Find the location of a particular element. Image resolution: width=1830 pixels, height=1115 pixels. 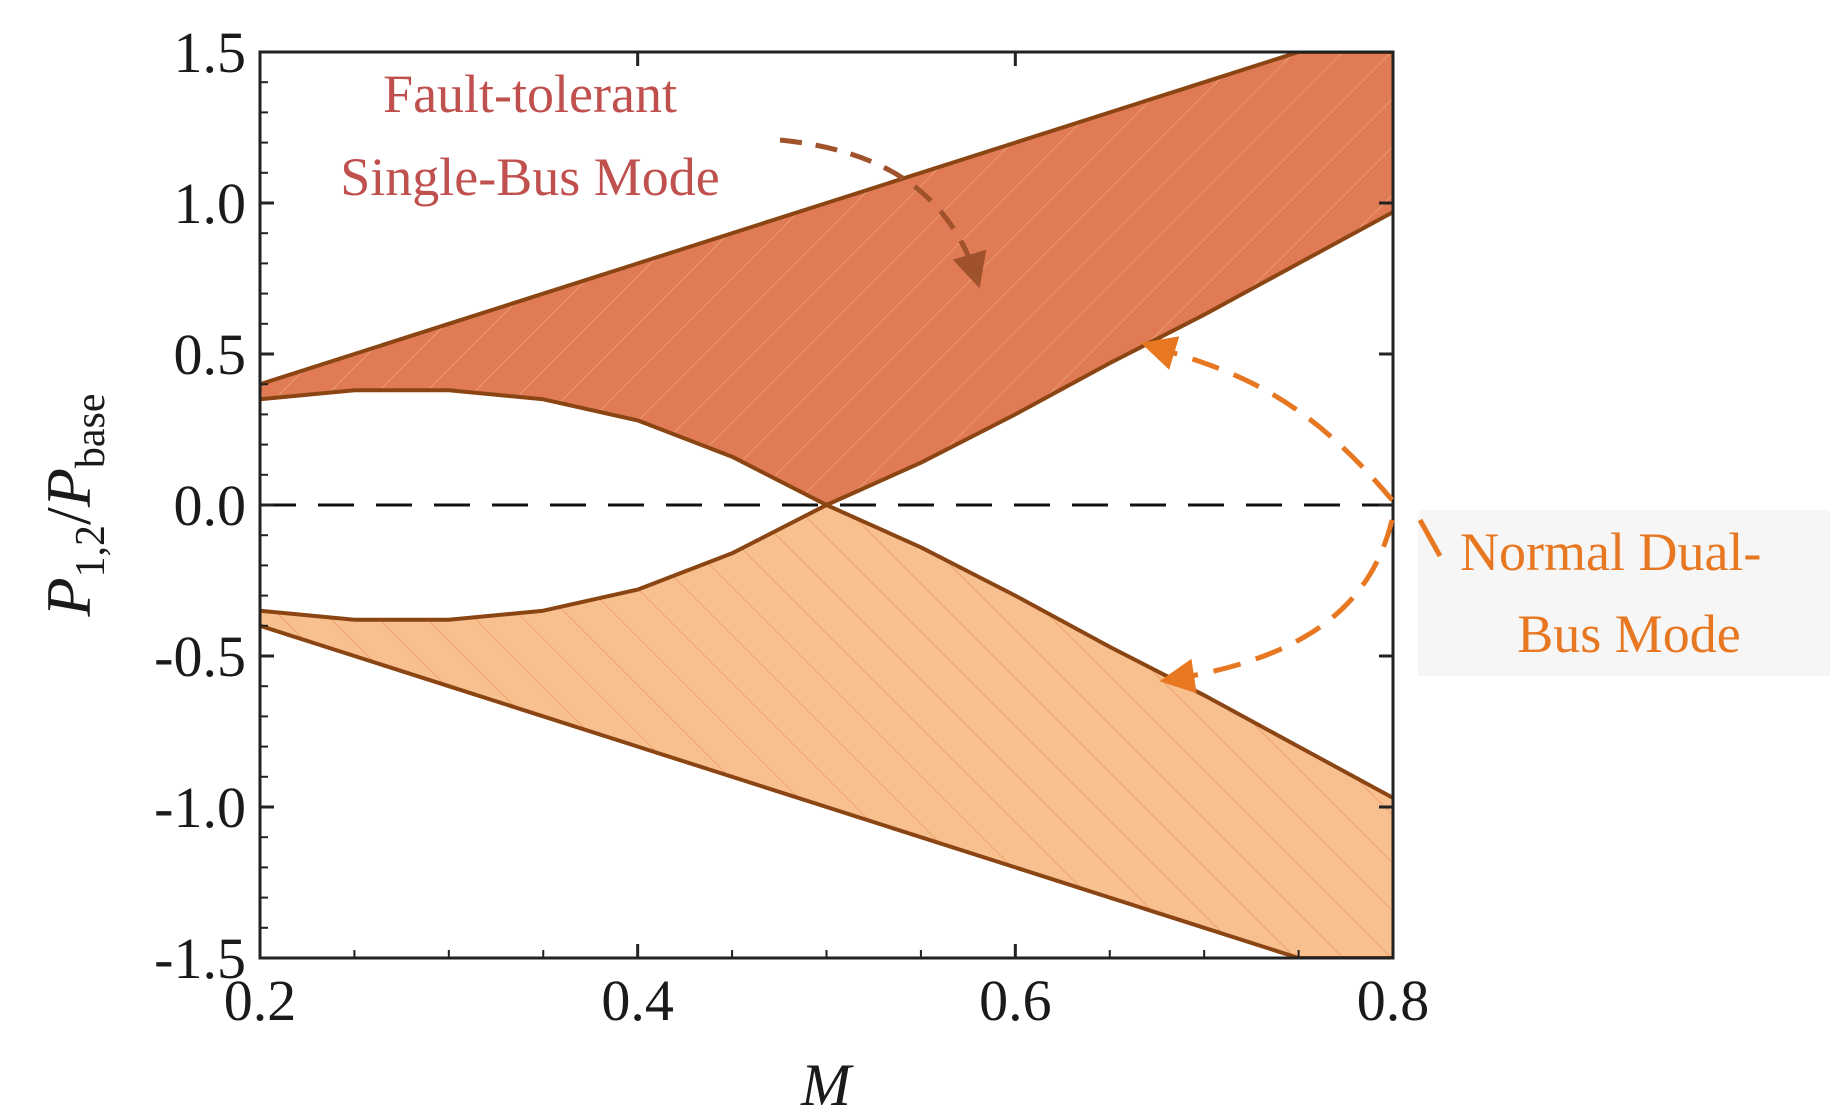

y-tick-label: 0.5 is located at coordinates (210, 354).